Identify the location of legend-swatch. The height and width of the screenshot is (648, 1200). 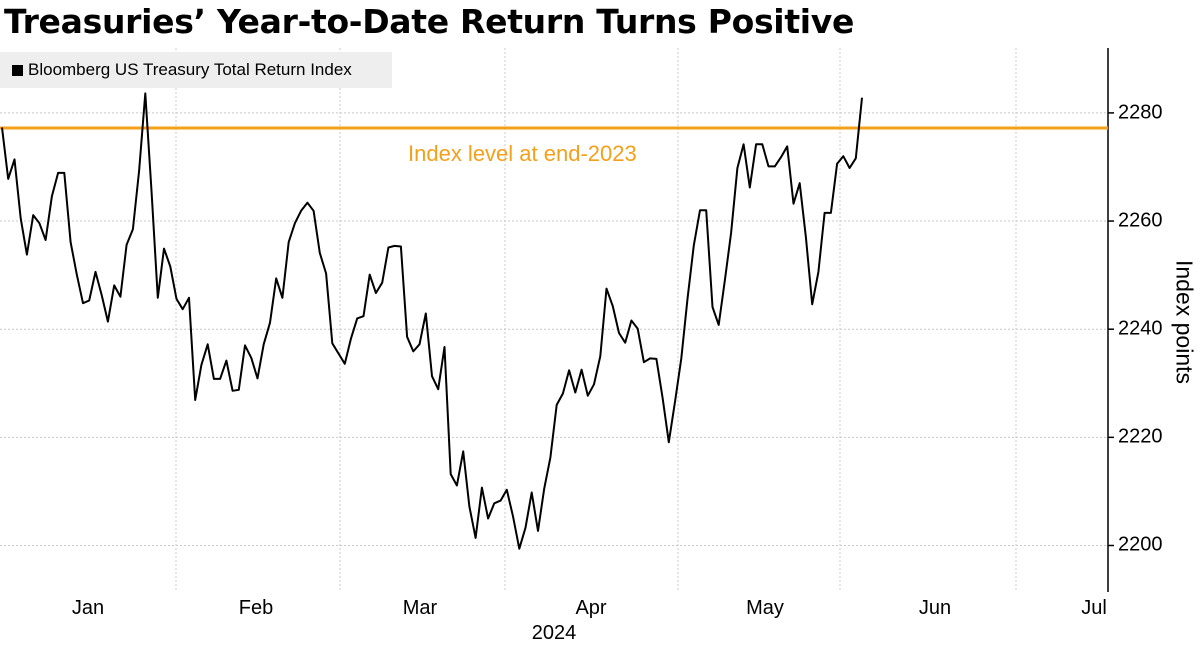
(17, 70).